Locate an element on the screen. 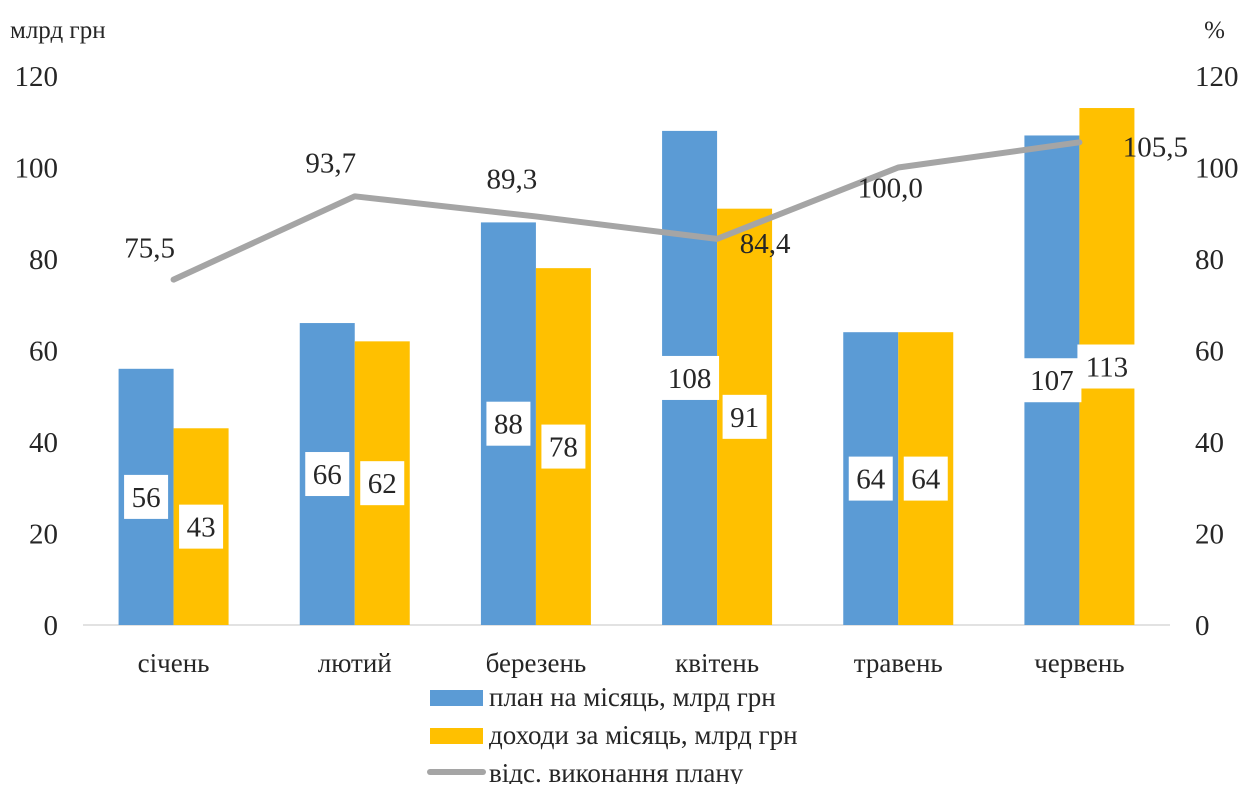 Image resolution: width=1250 pixels, height=789 pixels. line-layer is located at coordinates (626, 211).